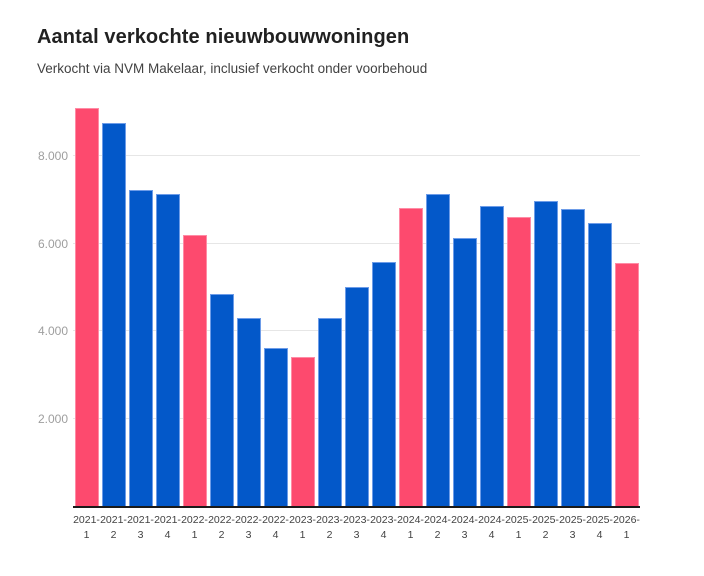  I want to click on y-tick-label: 4.000, so click(52, 331).